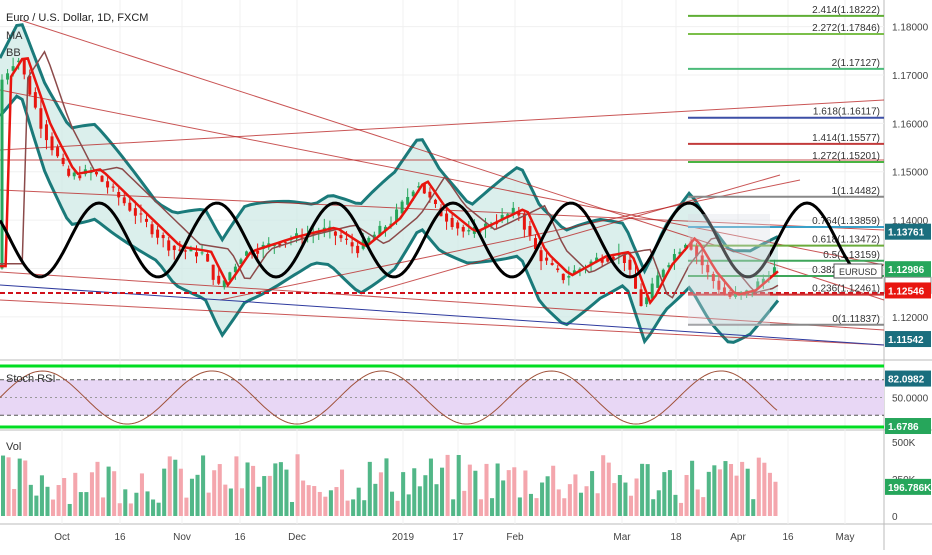 The height and width of the screenshot is (555, 932). Describe the element at coordinates (908, 231) in the screenshot. I see `price-badge` at that location.